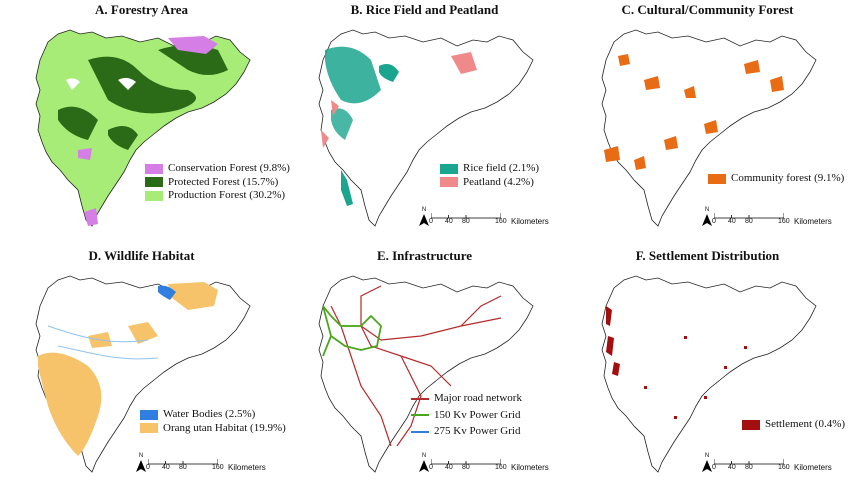 The width and height of the screenshot is (850, 491). What do you see at coordinates (229, 168) in the screenshot?
I see `legend-label: Conservation Forest (9.8%)` at bounding box center [229, 168].